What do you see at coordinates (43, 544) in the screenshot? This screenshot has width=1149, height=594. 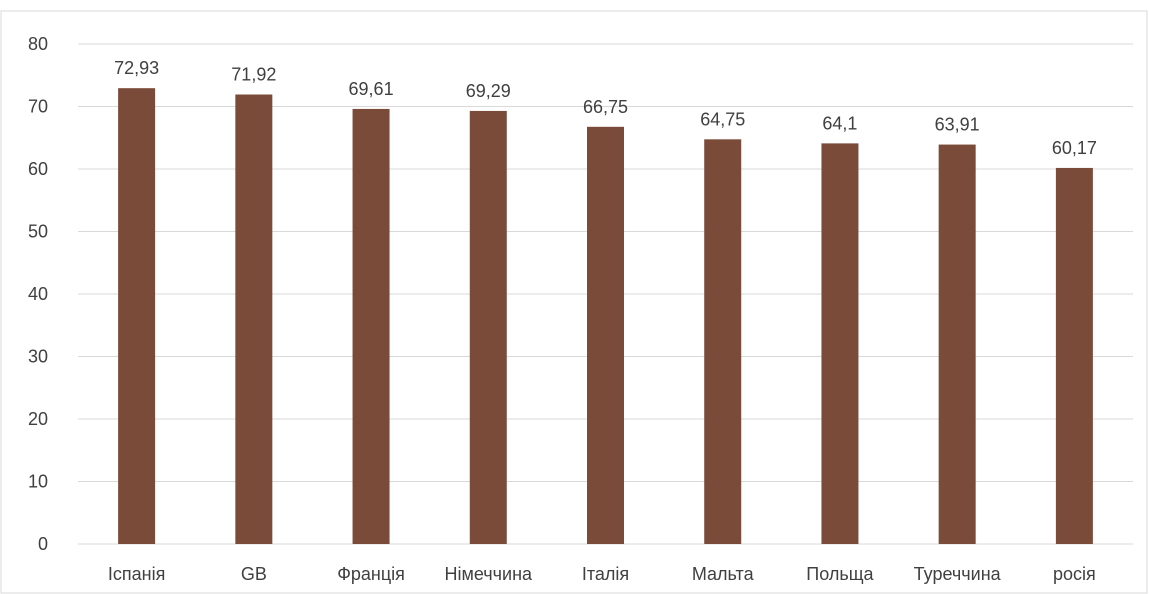 I see `y-tick-label: 0` at bounding box center [43, 544].